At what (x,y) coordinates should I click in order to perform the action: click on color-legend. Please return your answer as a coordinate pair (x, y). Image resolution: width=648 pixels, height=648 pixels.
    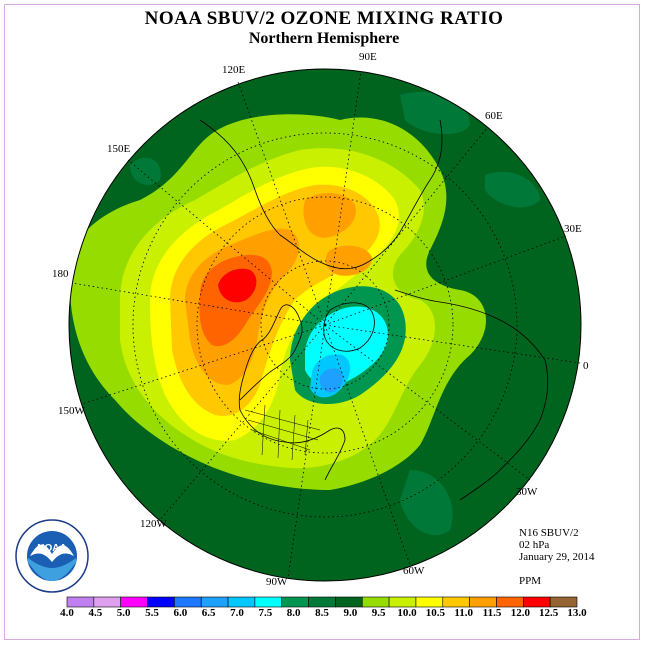
    Looking at the image, I should click on (322, 602).